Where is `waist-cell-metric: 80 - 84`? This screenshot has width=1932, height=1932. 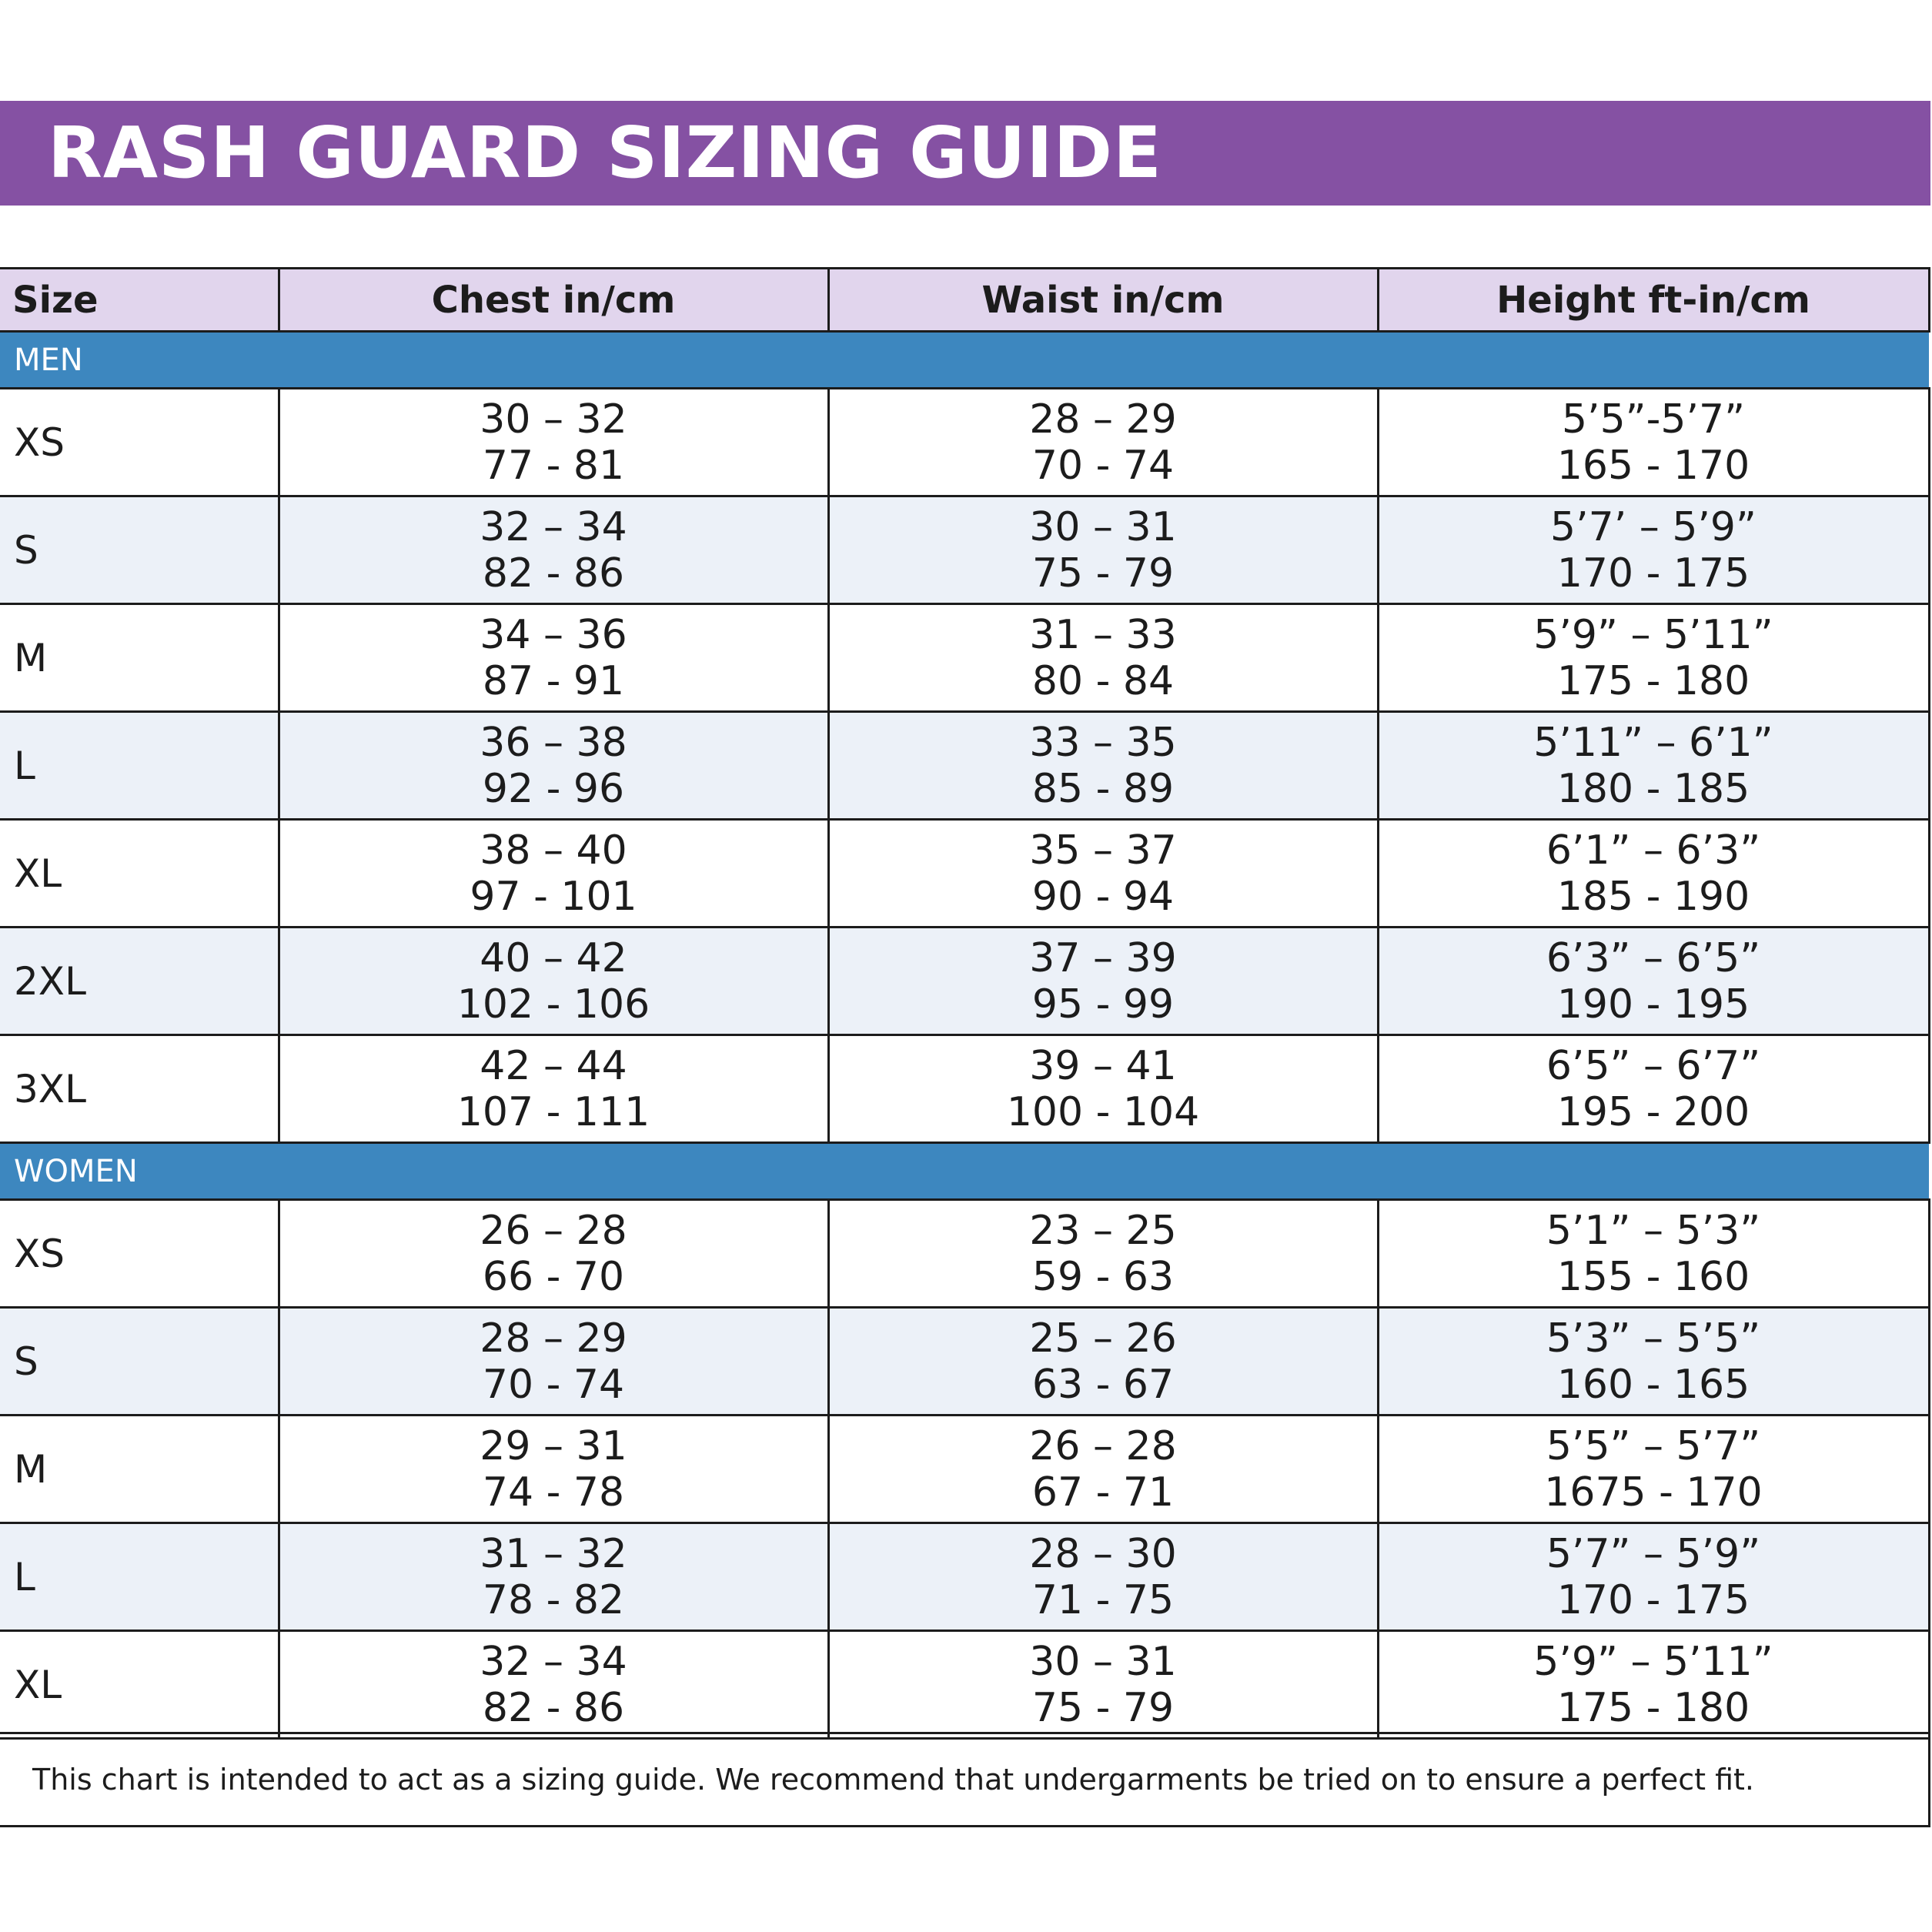 waist-cell-metric: 80 - 84 is located at coordinates (1103, 680).